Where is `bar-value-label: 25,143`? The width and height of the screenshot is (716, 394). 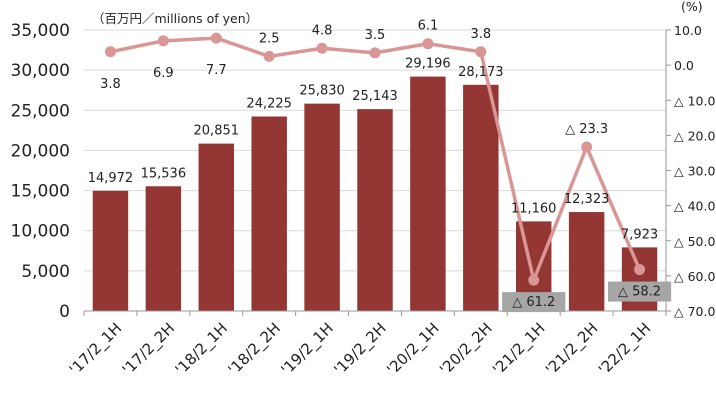
bar-value-label: 25,143 is located at coordinates (375, 96).